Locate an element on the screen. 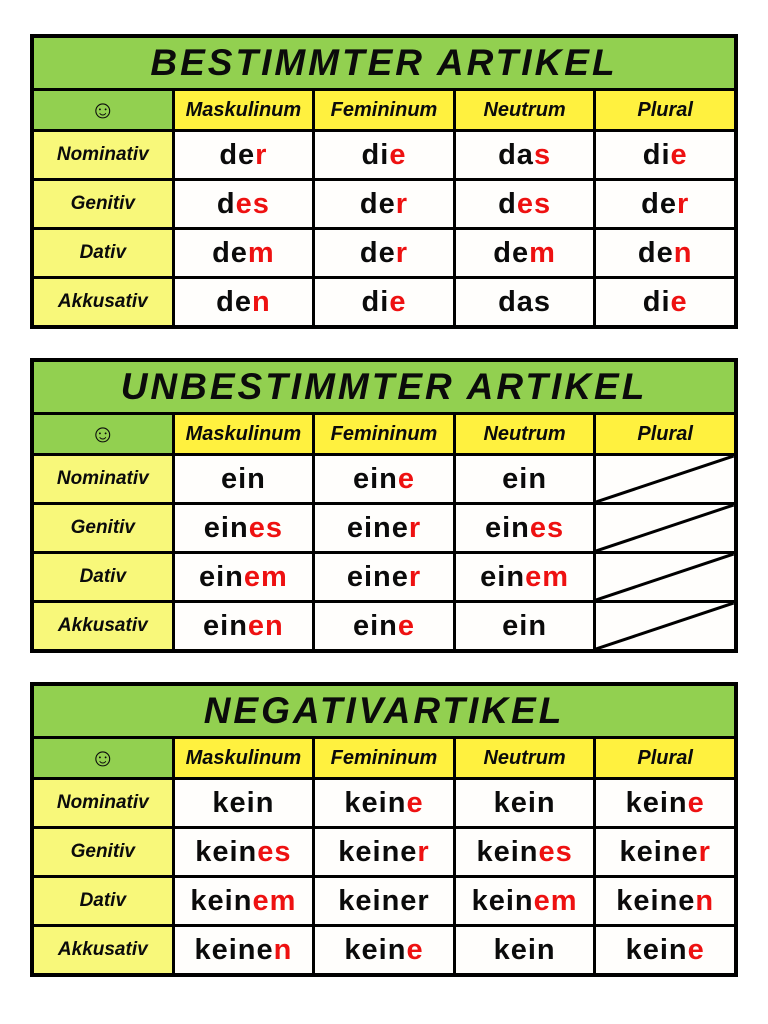  article-cell: de r is located at coordinates (384, 253).